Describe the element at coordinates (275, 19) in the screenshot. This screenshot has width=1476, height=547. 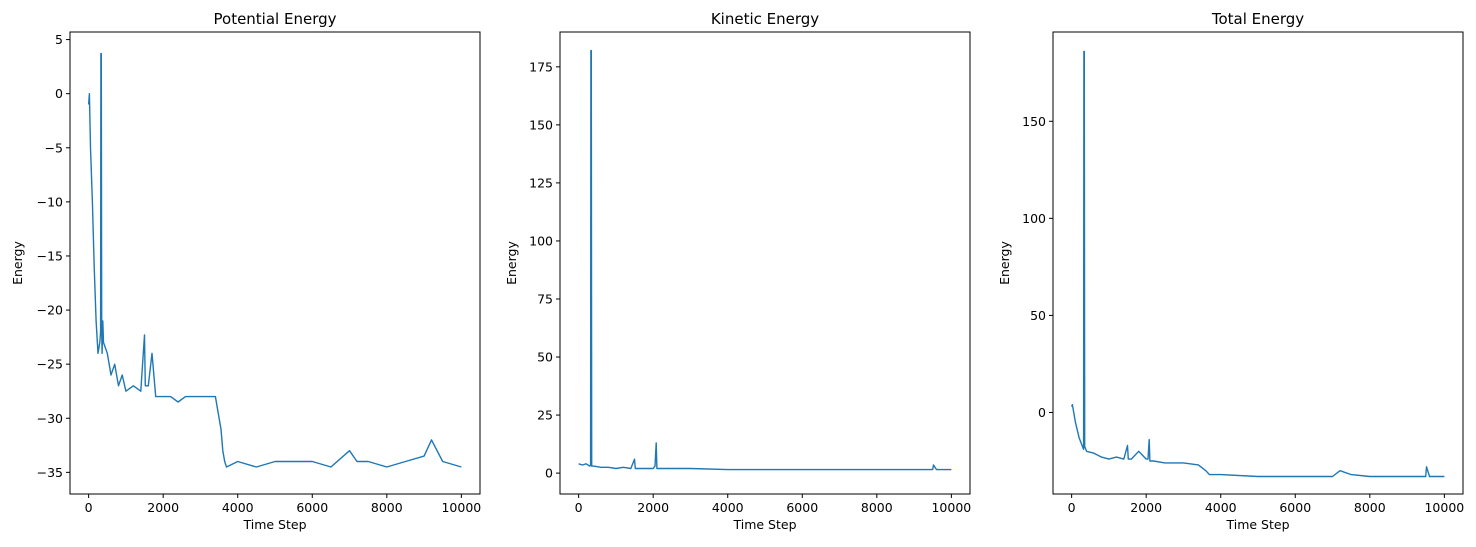
I see `potential-energy-title: Potential Energy` at that location.